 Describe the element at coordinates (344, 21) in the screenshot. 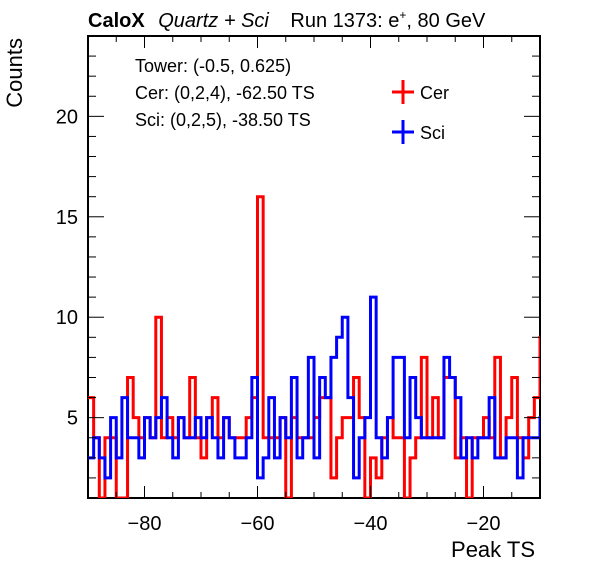

I see `run-label: Run 1373: e` at that location.